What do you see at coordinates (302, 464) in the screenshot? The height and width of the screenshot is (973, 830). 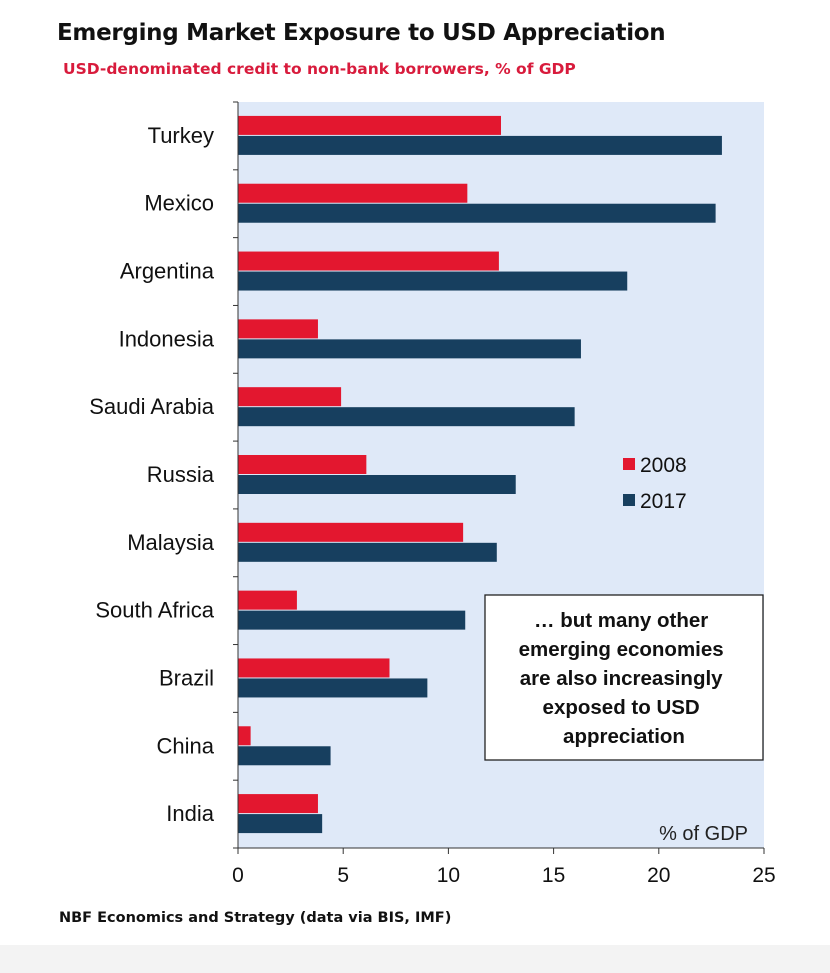 I see `bar-2008-russia` at bounding box center [302, 464].